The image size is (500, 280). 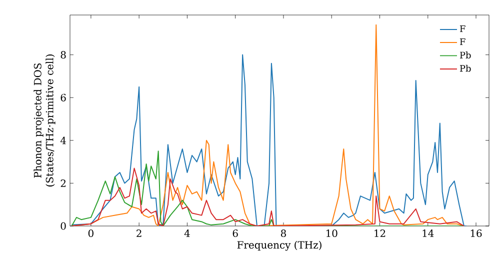 I want to click on x-axis-title: Frequency (THz), so click(x=279, y=245).